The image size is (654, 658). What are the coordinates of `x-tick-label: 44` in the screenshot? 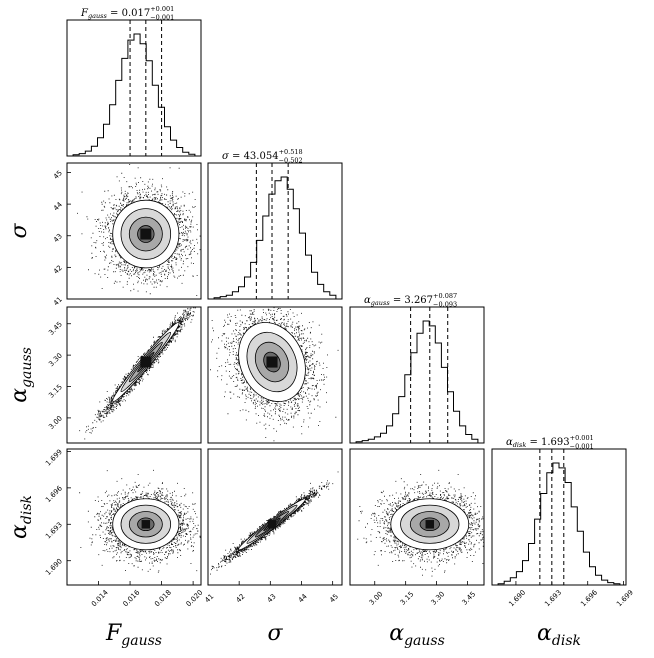 It's located at (303, 598).